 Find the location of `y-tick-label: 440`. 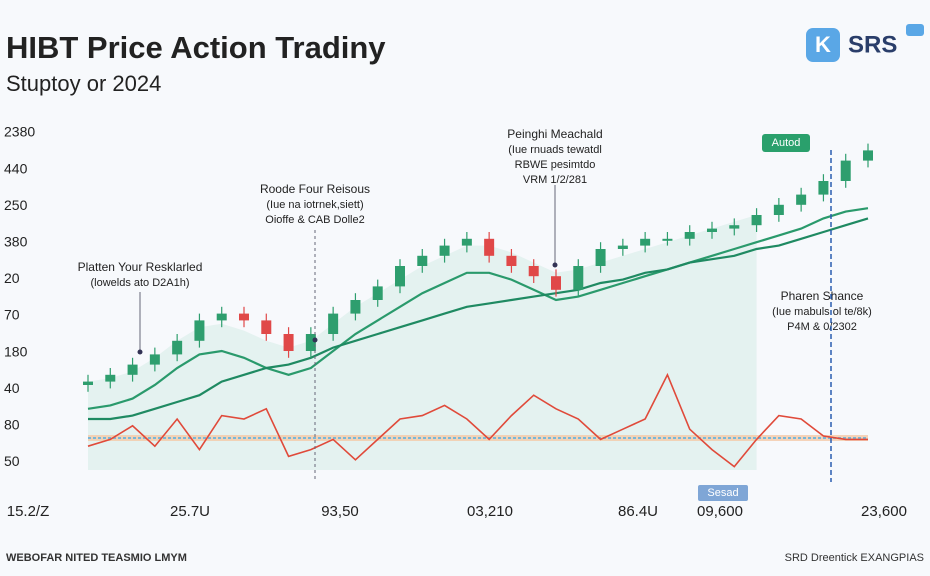

y-tick-label: 440 is located at coordinates (16, 168).